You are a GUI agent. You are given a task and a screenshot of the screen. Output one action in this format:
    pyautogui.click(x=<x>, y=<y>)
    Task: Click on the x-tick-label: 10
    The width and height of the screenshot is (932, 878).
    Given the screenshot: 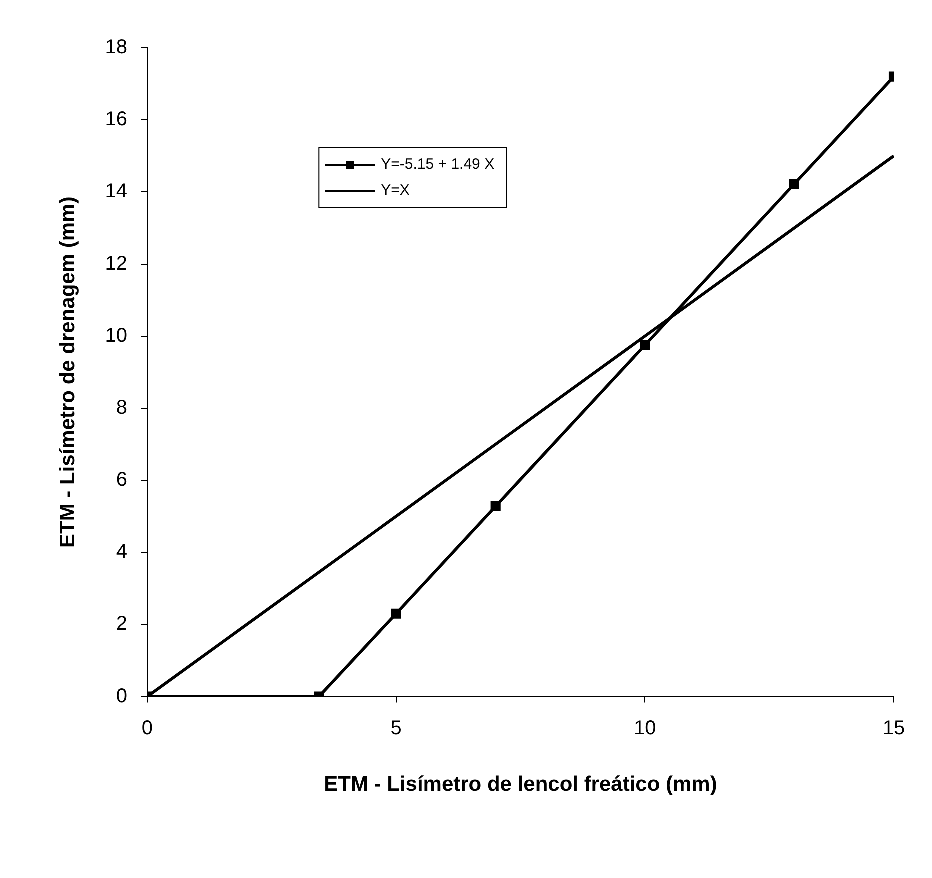 What is the action you would take?
    pyautogui.click(x=645, y=728)
    